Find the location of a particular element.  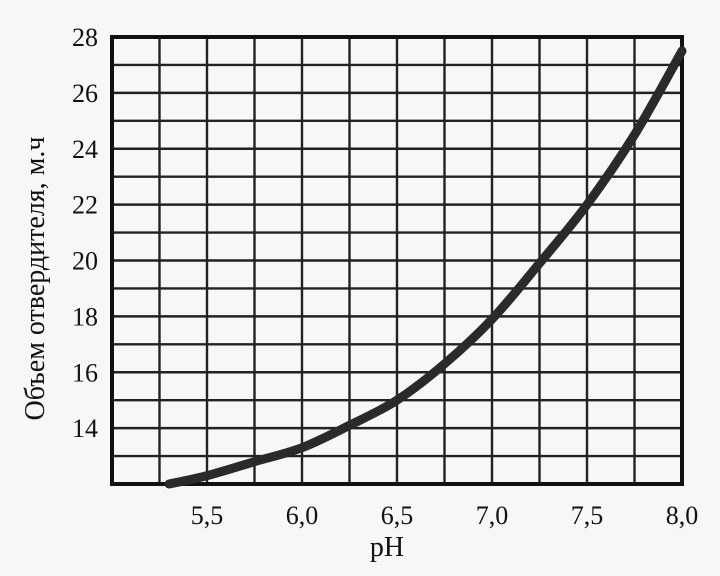

y-tick-label: 22 is located at coordinates (85, 205).